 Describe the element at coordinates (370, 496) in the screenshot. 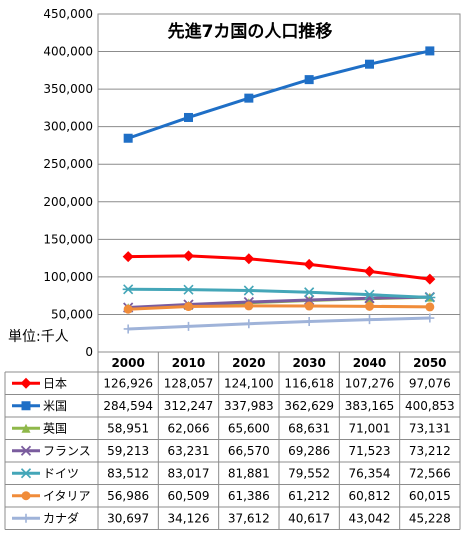

I see `data-label: 60,812` at that location.